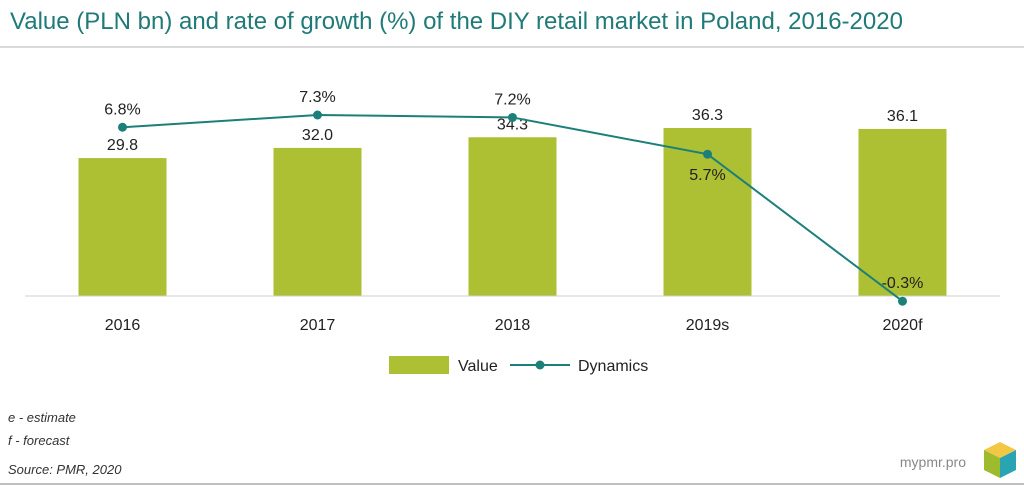 This screenshot has height=486, width=1024. What do you see at coordinates (902, 212) in the screenshot?
I see `bar-2020f` at bounding box center [902, 212].